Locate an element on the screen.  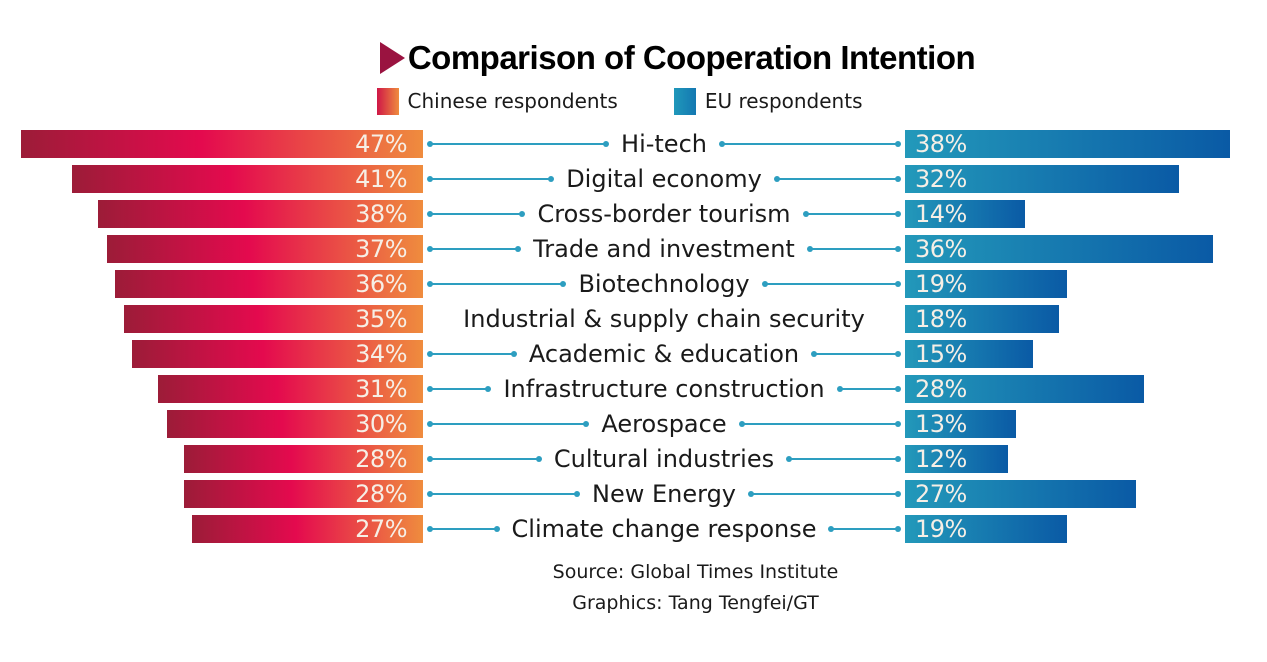
category-label: Aerospace is located at coordinates (664, 424).